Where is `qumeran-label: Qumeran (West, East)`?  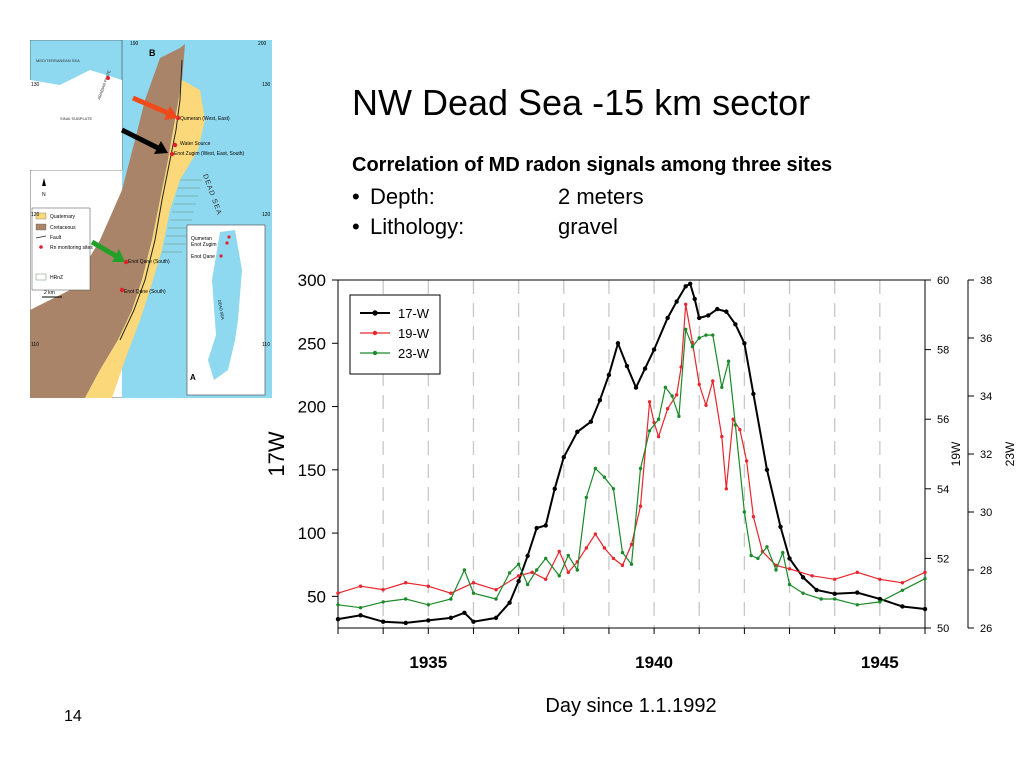 qumeran-label: Qumeran (West, East) is located at coordinates (205, 119).